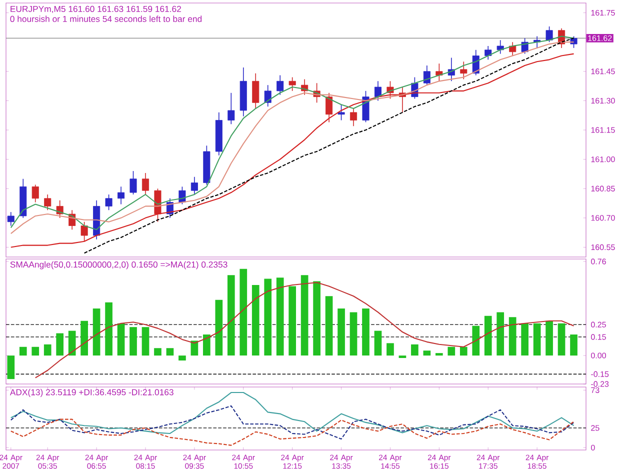  I want to click on line-series, so click(292, 432).